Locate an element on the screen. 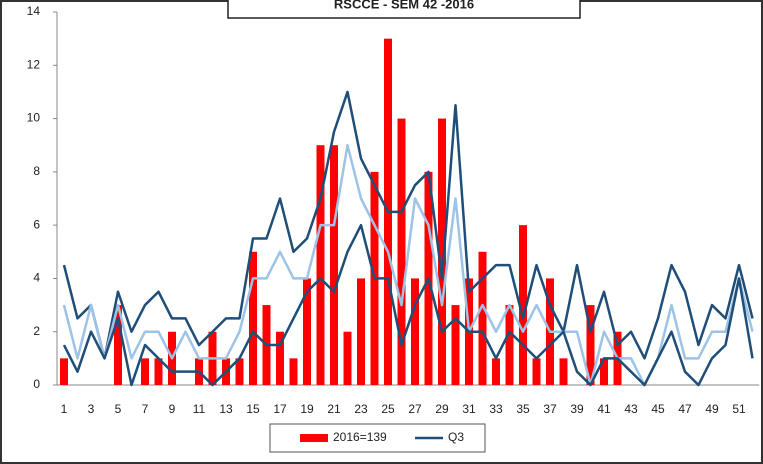  x-tick-label: 3 is located at coordinates (91, 409).